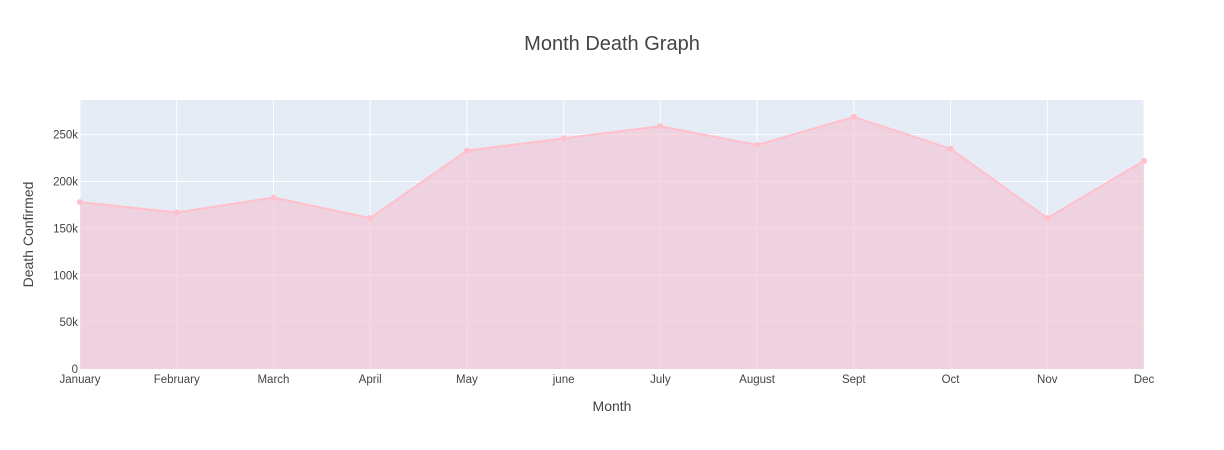 Image resolution: width=1224 pixels, height=450 pixels. Describe the element at coordinates (853, 116) in the screenshot. I see `data-point-sept` at that location.